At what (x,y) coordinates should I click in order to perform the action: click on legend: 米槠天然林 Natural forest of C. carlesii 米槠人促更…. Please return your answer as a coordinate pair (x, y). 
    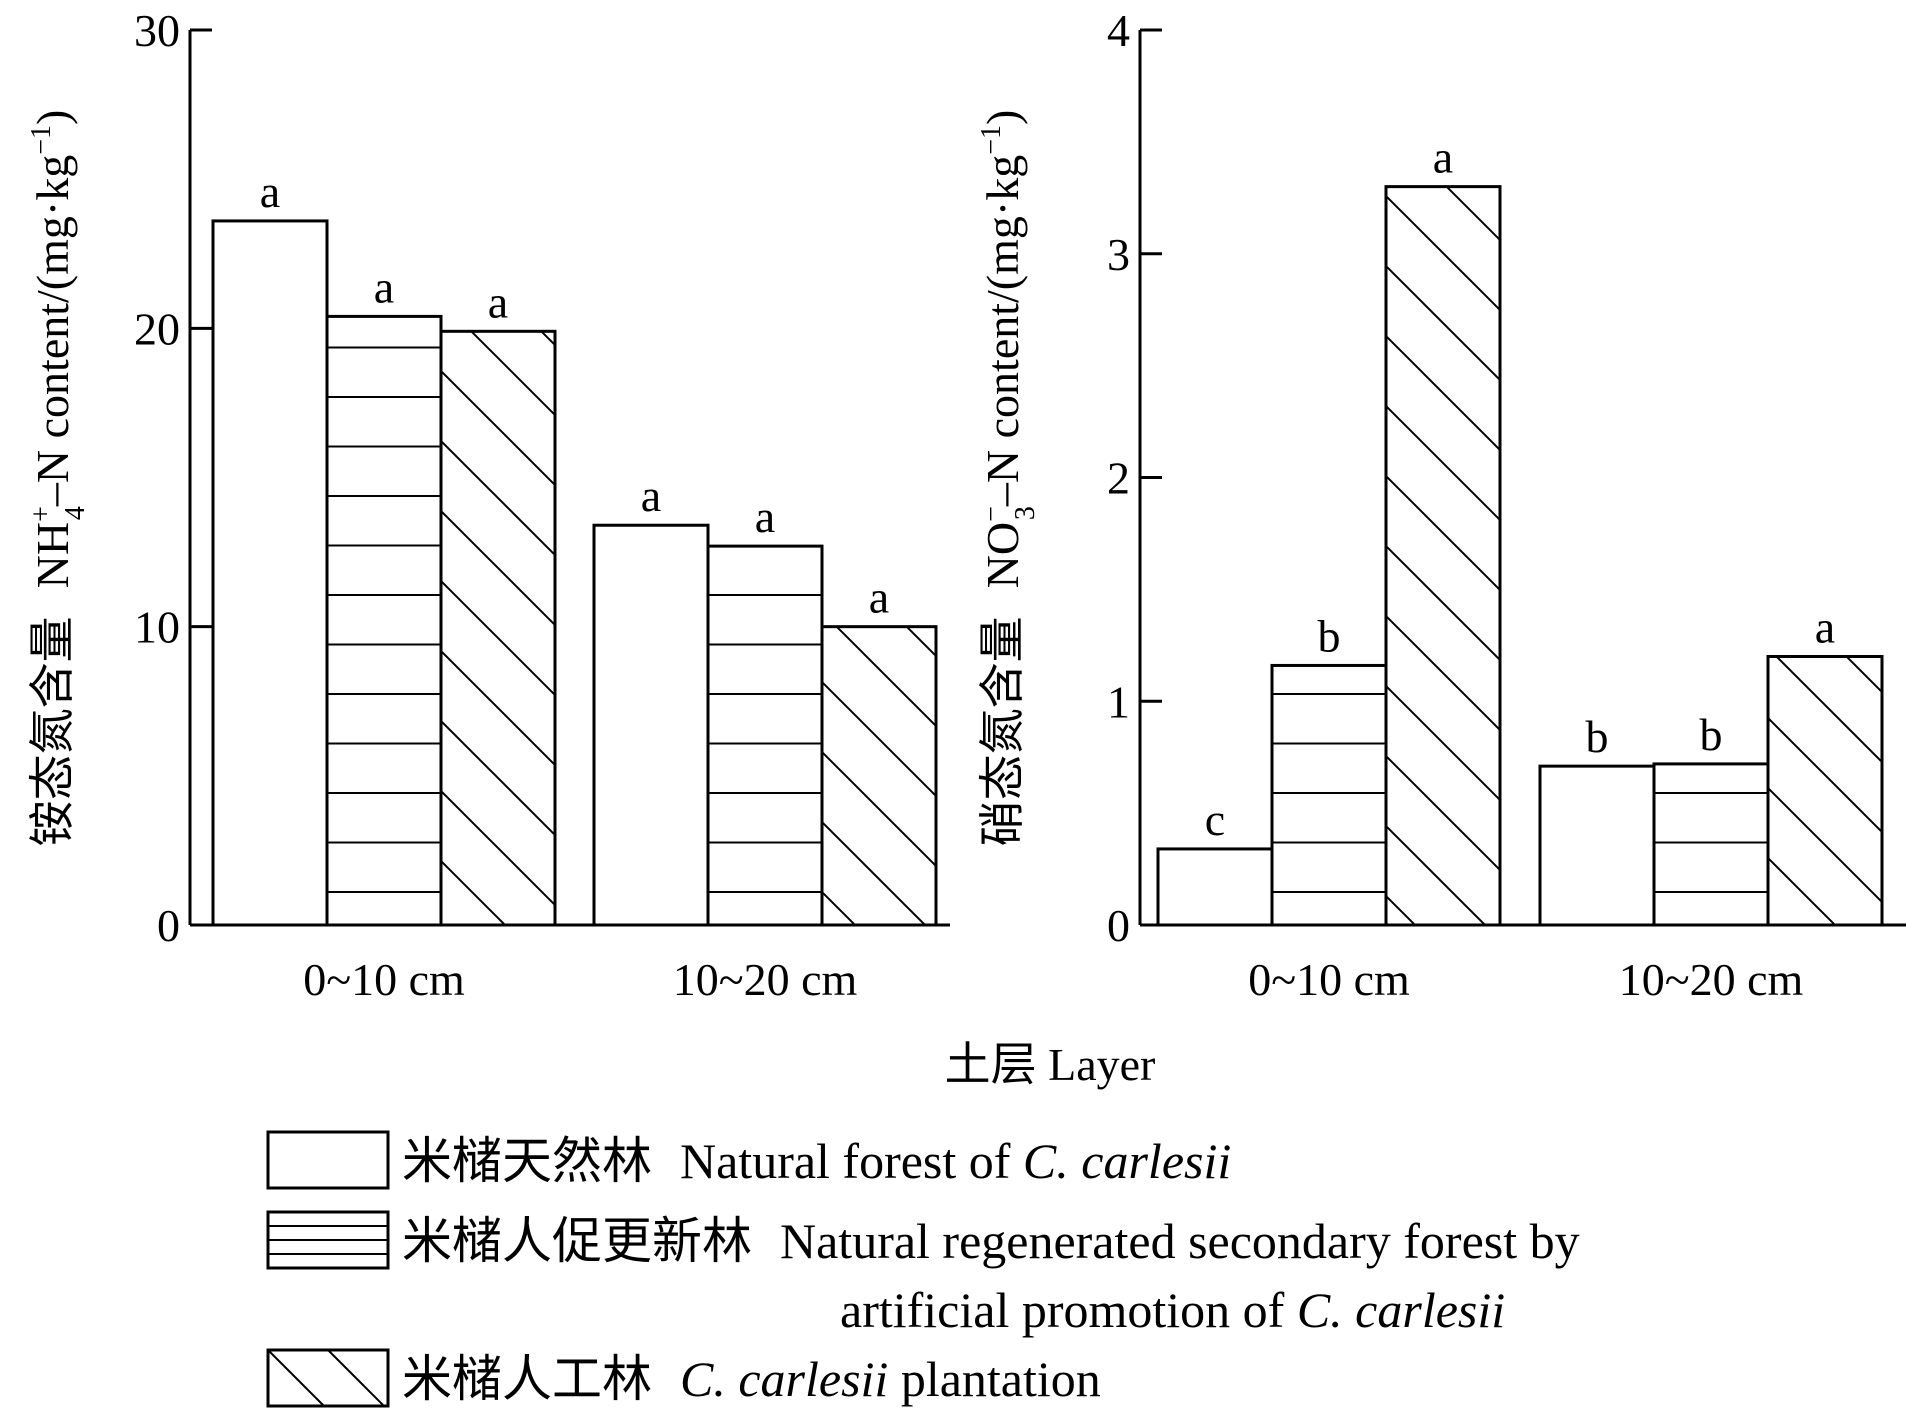
    Looking at the image, I should click on (923, 1269).